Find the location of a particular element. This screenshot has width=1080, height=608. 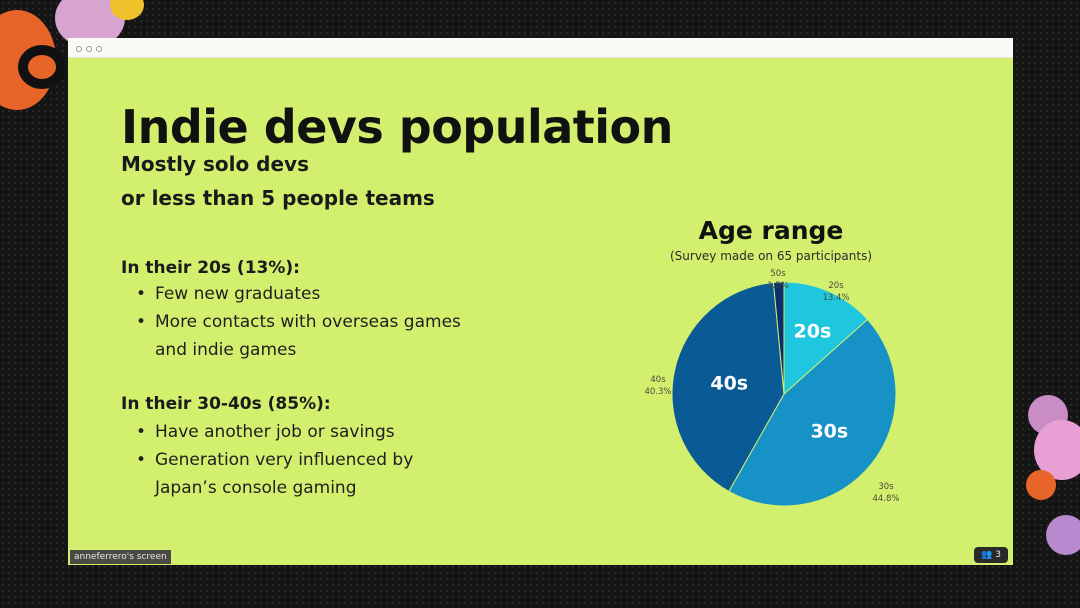

participant-count: 3 is located at coordinates (998, 555).